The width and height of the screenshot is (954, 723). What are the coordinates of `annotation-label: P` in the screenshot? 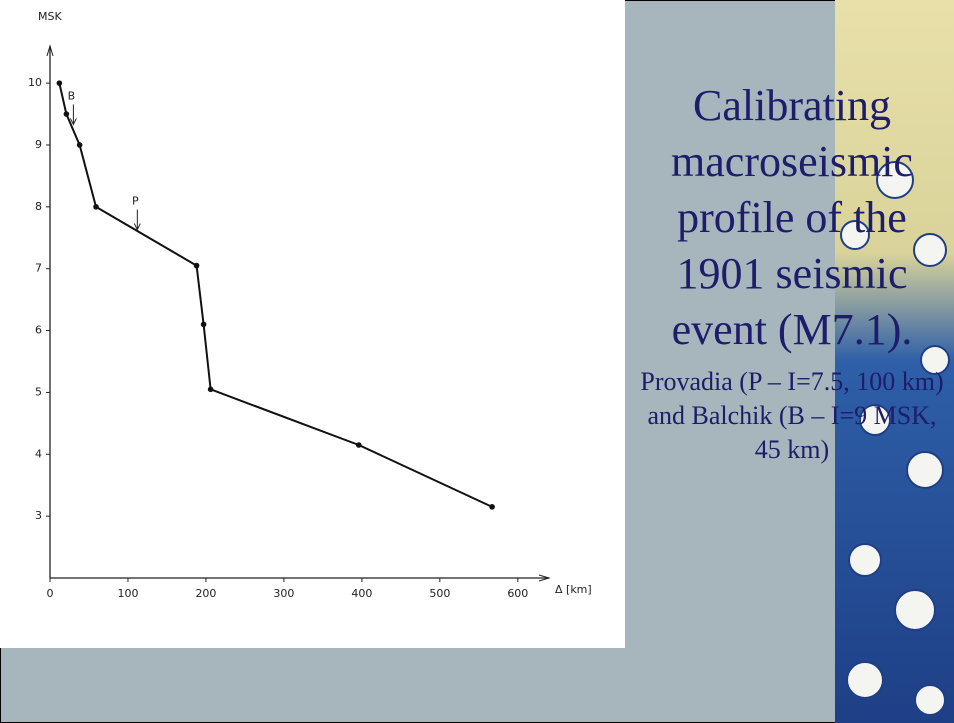 It's located at (135, 201).